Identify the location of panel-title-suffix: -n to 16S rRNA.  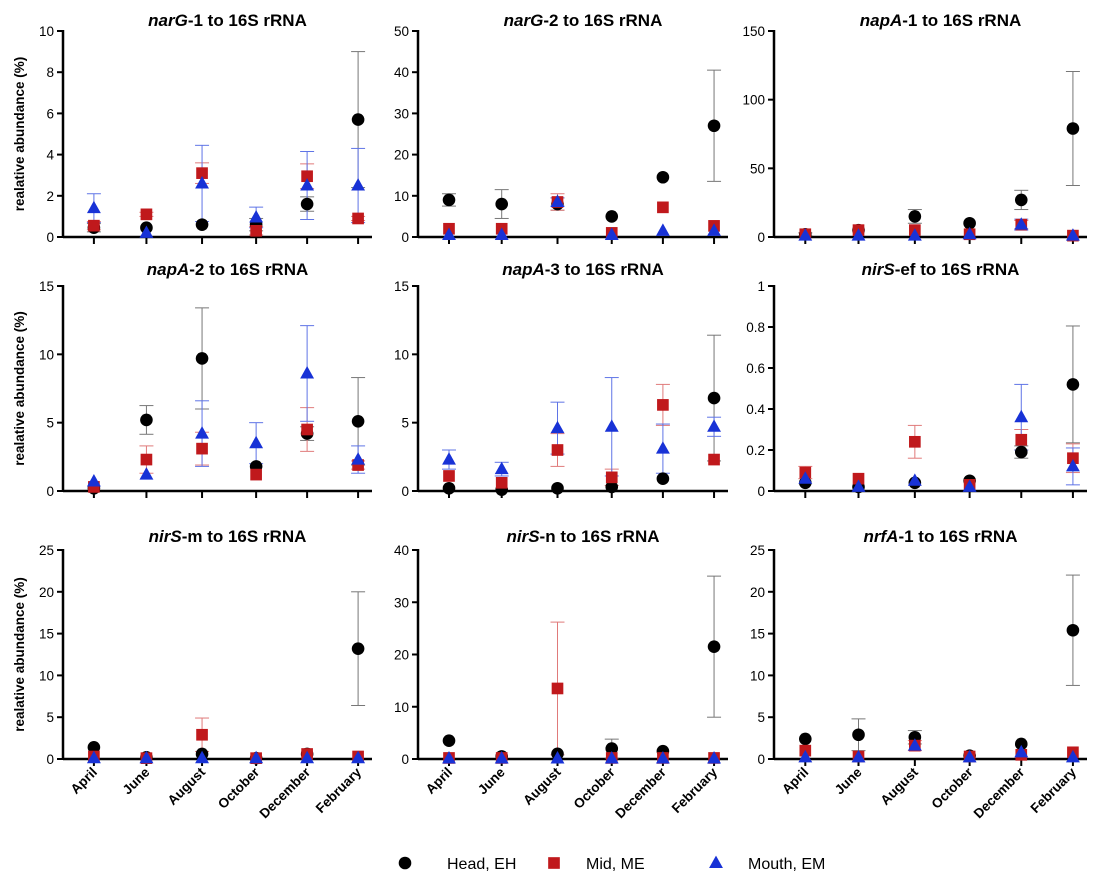
(600, 536).